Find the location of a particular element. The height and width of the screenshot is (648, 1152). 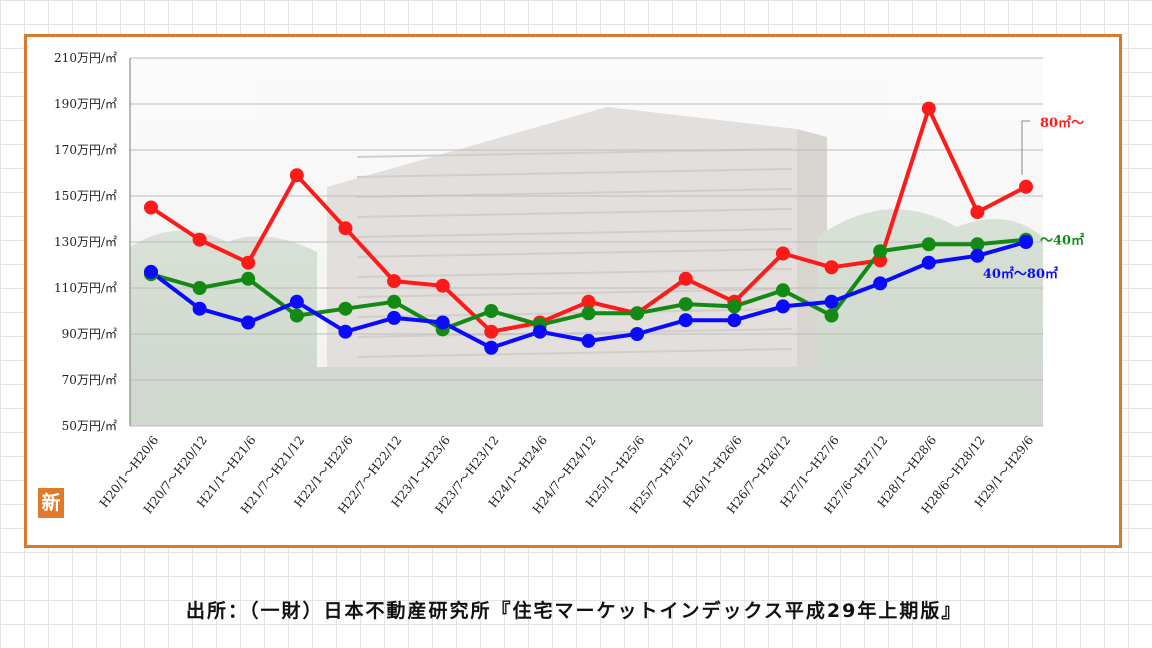

y-tick-label: 110万円/㎡ is located at coordinates (85, 288).